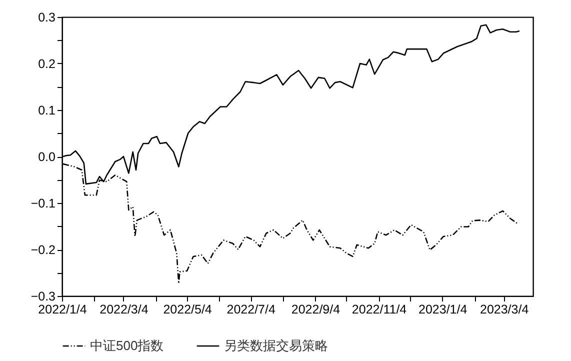 This screenshot has width=571, height=361. I want to click on x-tick-label: 2022/3/4, so click(124, 309).